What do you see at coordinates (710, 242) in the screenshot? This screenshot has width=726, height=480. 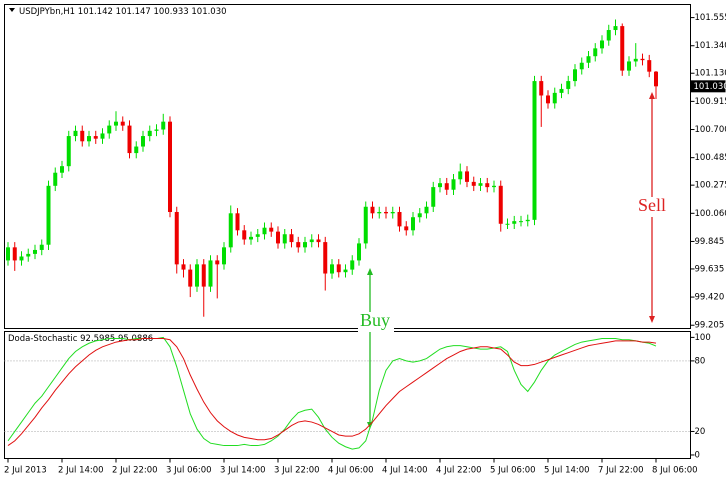 I see `y-tick-label: 99.845` at bounding box center [710, 242].